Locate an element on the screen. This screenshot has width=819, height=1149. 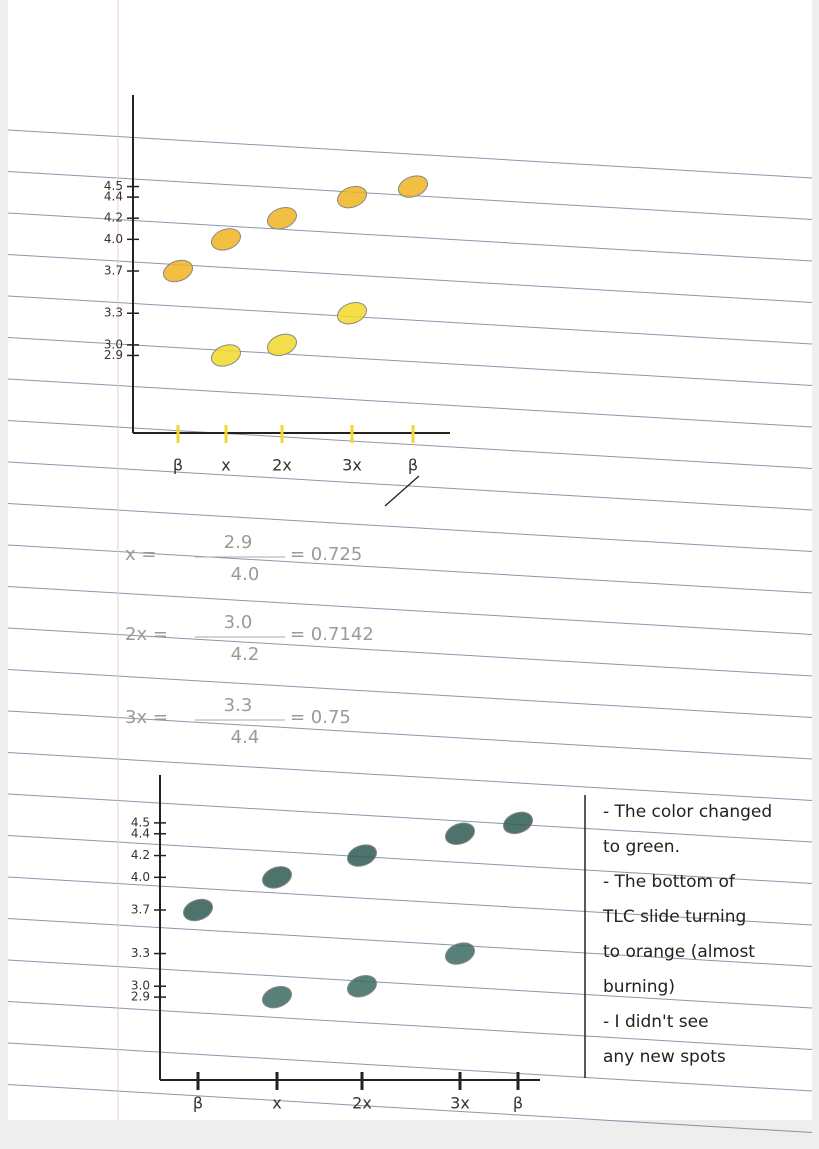
calc-numerator: 3.0 is located at coordinates (238, 622).